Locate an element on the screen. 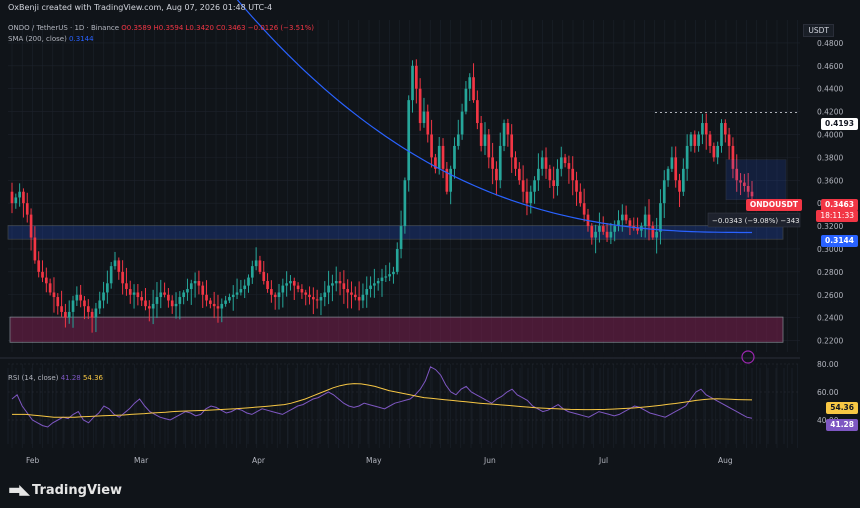 This screenshot has width=860, height=508. rsi-value: 41.28 is located at coordinates (70, 378).